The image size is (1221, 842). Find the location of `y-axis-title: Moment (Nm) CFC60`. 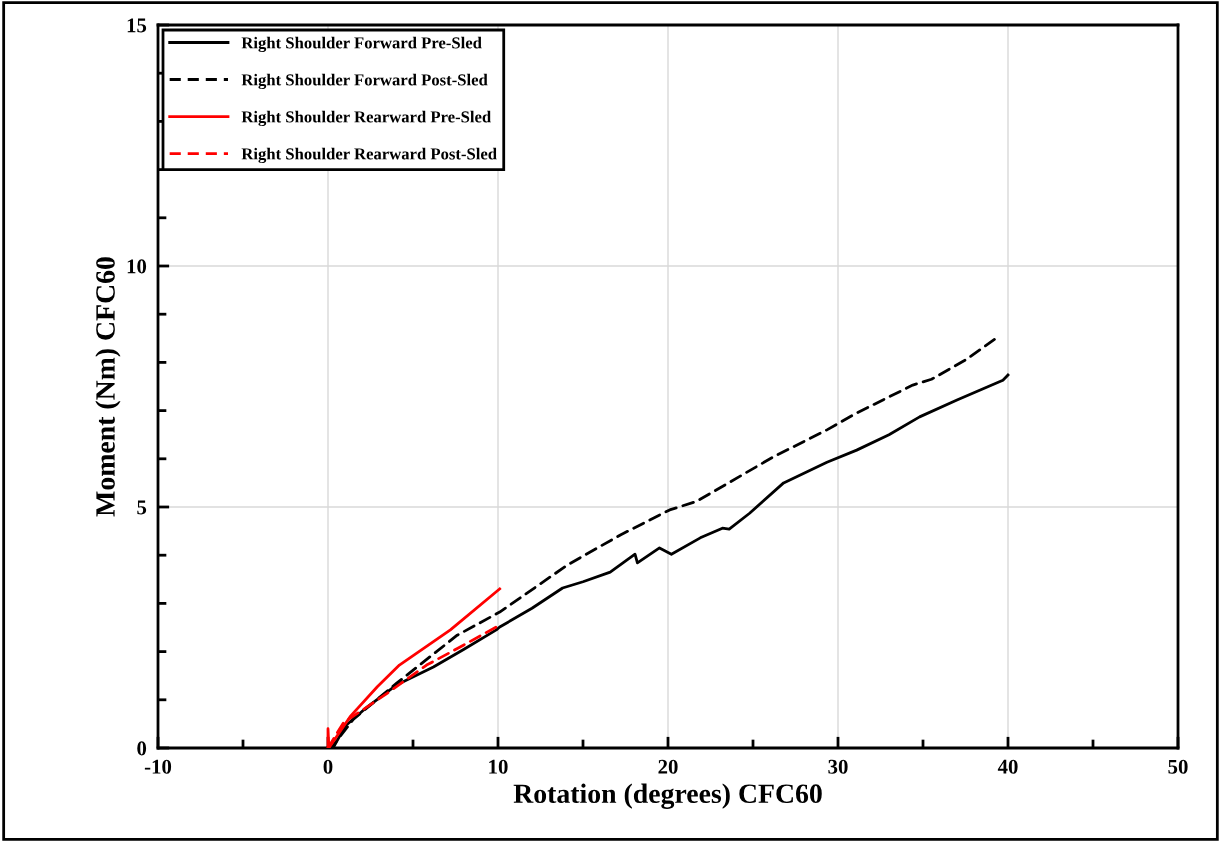

y-axis-title: Moment (Nm) CFC60 is located at coordinates (108, 387).